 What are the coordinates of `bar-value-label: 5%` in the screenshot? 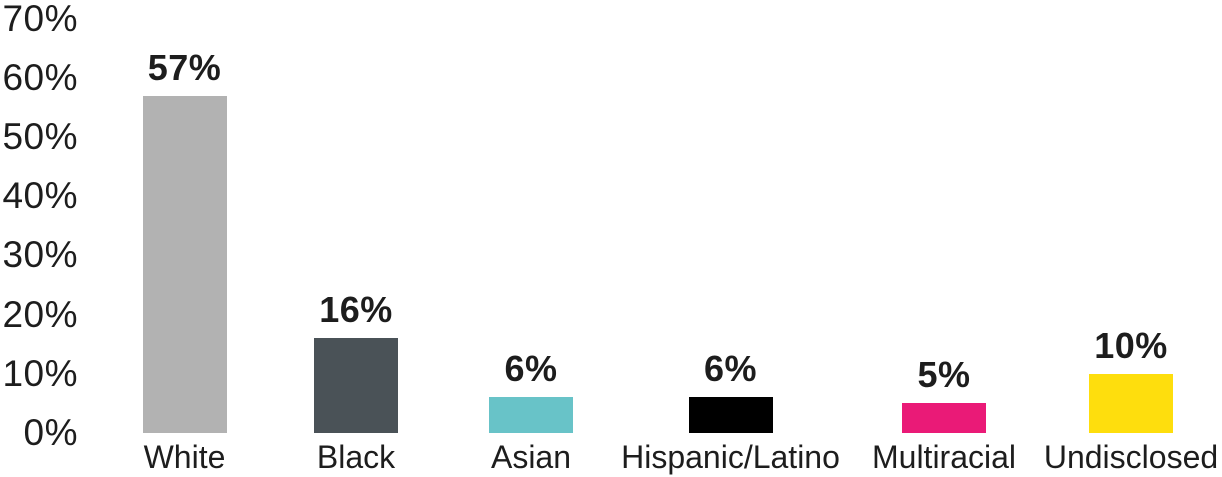 It's located at (944, 375).